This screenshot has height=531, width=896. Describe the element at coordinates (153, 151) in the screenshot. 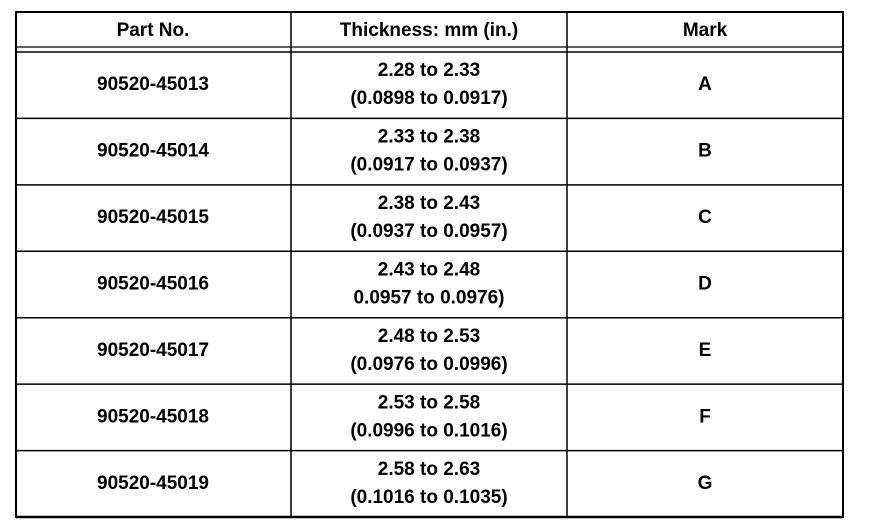

I see `part-number: 90520-45014` at that location.